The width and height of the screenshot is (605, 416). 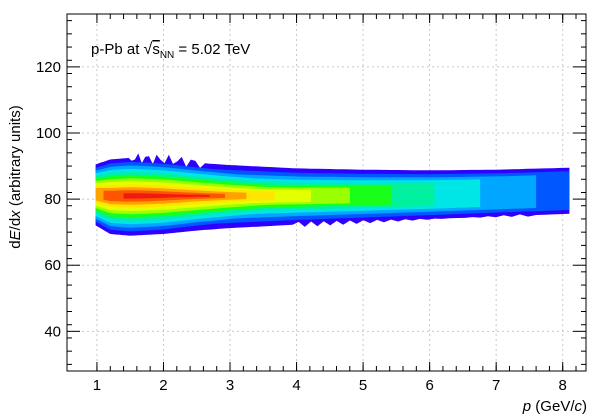 I want to click on y-tick-label: 60, so click(x=52, y=265).